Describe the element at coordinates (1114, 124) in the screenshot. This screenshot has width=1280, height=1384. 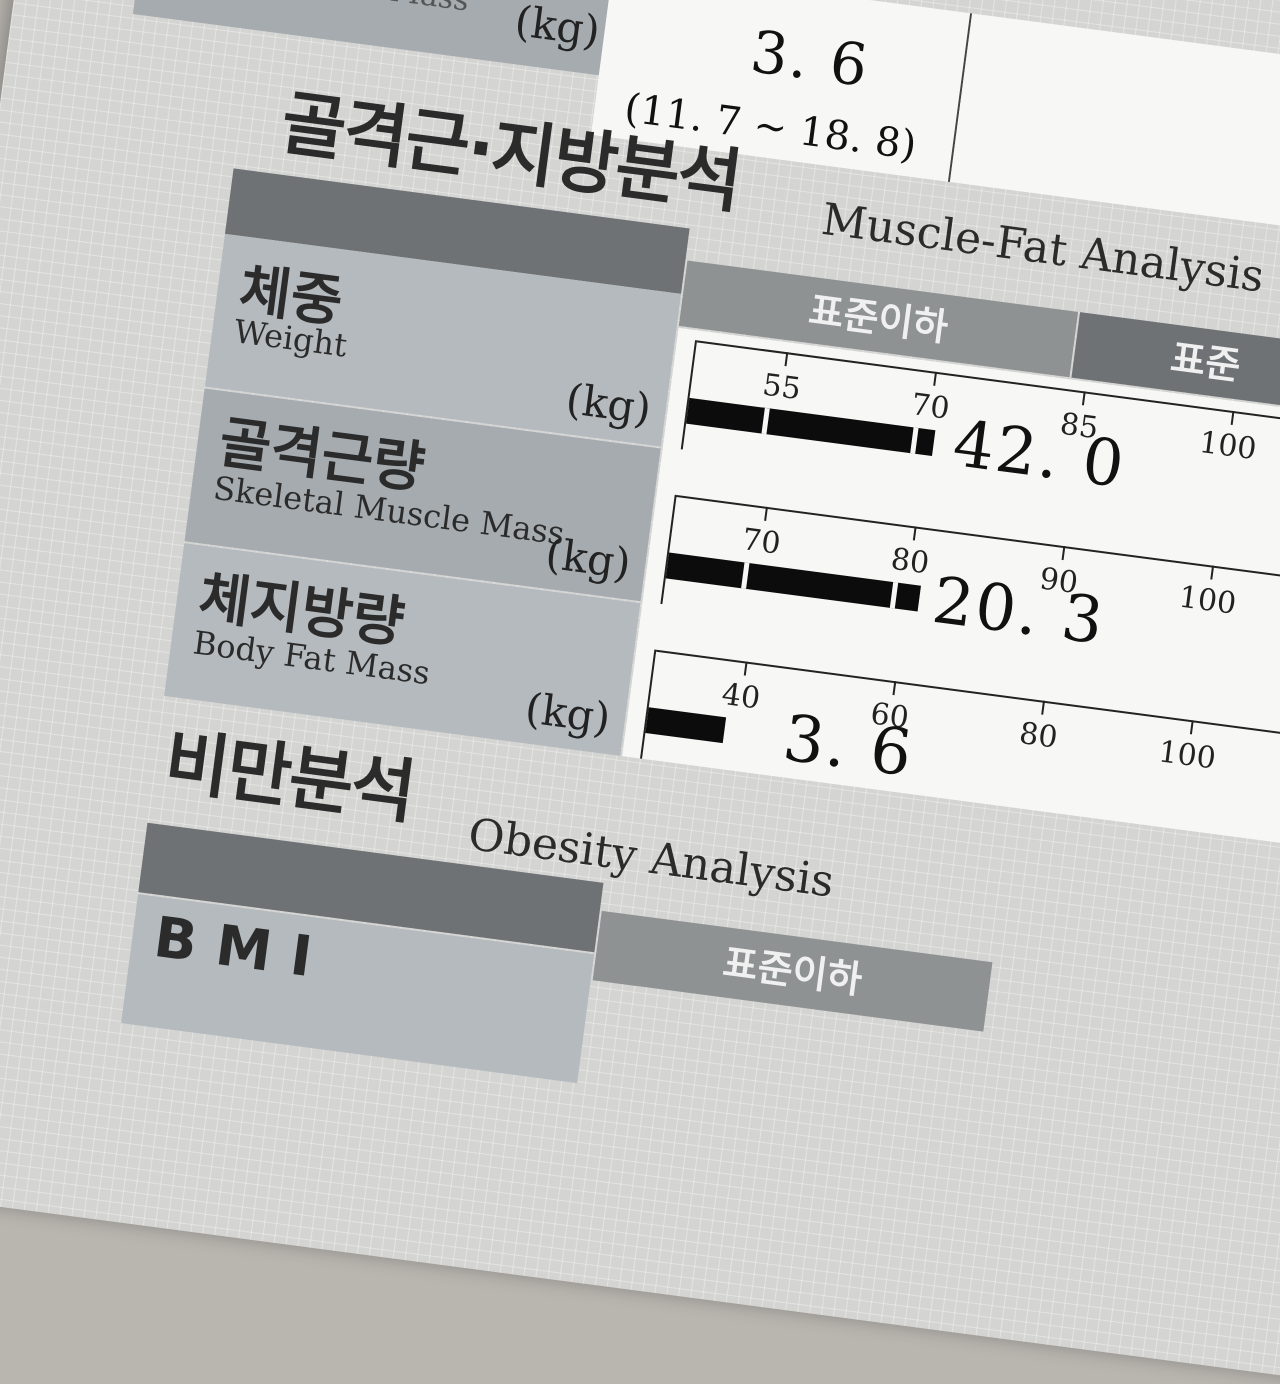
I see `prev-row-extra-cell` at that location.